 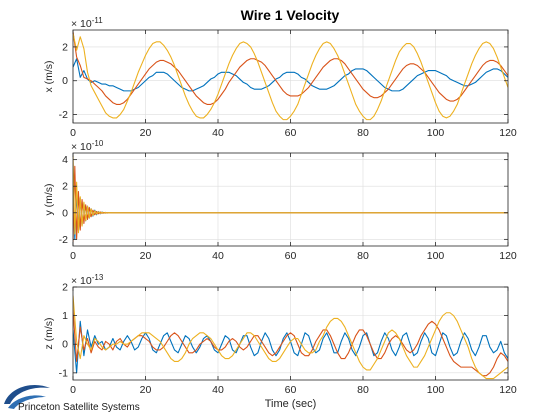 I want to click on figure-title: Wire 1 Velocity, so click(x=290, y=15).